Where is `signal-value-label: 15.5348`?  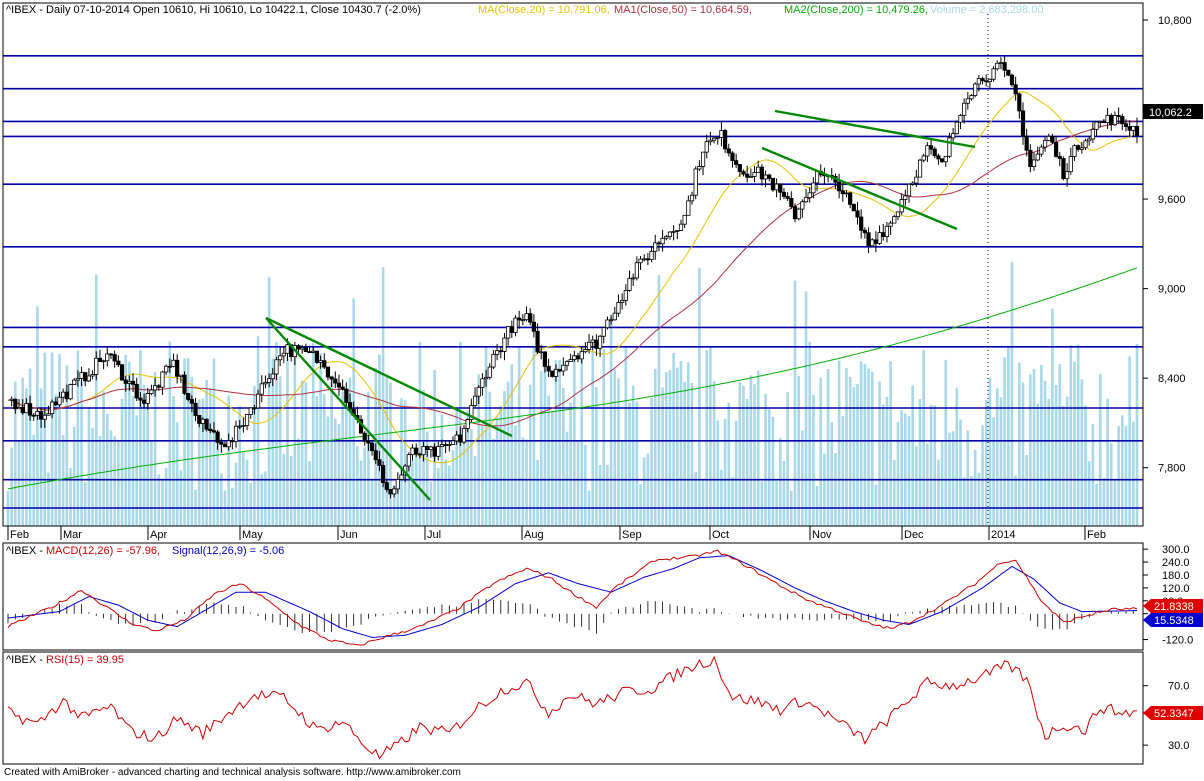 signal-value-label: 15.5348 is located at coordinates (1174, 621).